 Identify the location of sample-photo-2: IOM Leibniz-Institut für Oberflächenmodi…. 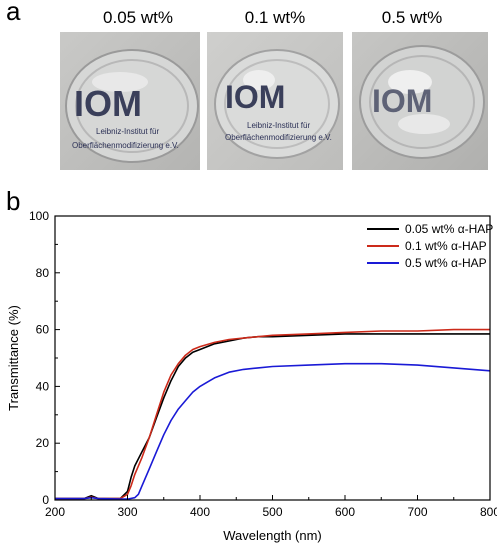
(275, 101).